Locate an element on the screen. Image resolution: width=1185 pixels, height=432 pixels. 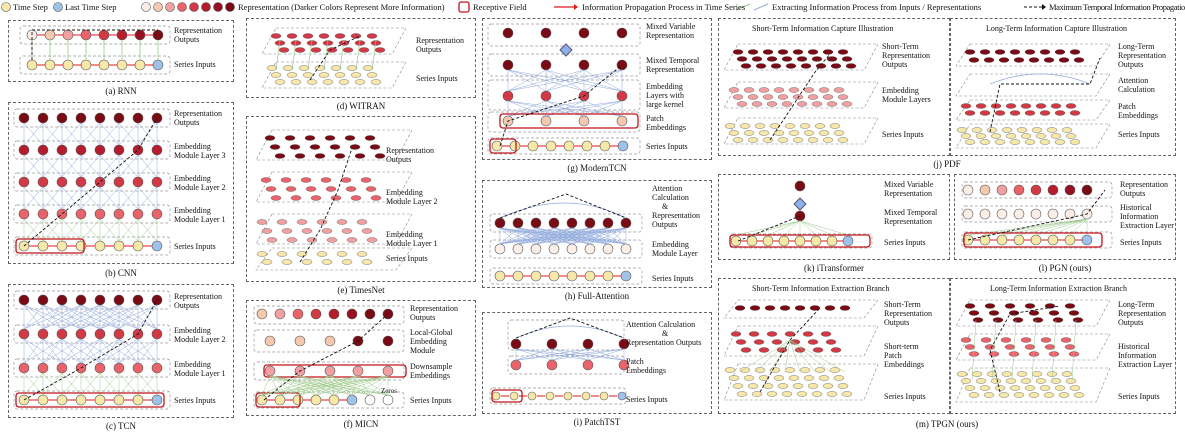
caption-micn: (f) MICN is located at coordinates (361, 424).